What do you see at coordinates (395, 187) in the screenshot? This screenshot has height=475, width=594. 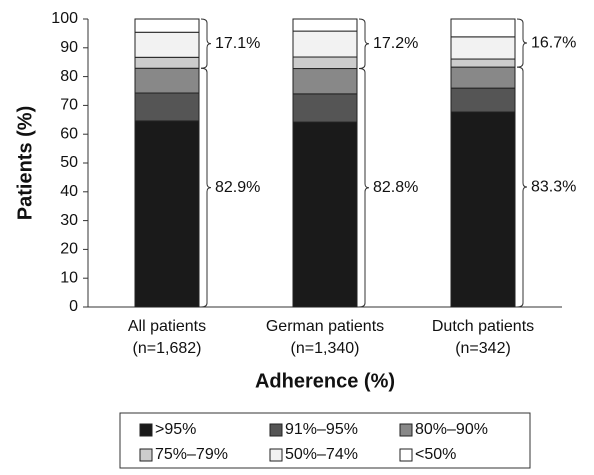 I see `bracket-label: 82.8%` at bounding box center [395, 187].